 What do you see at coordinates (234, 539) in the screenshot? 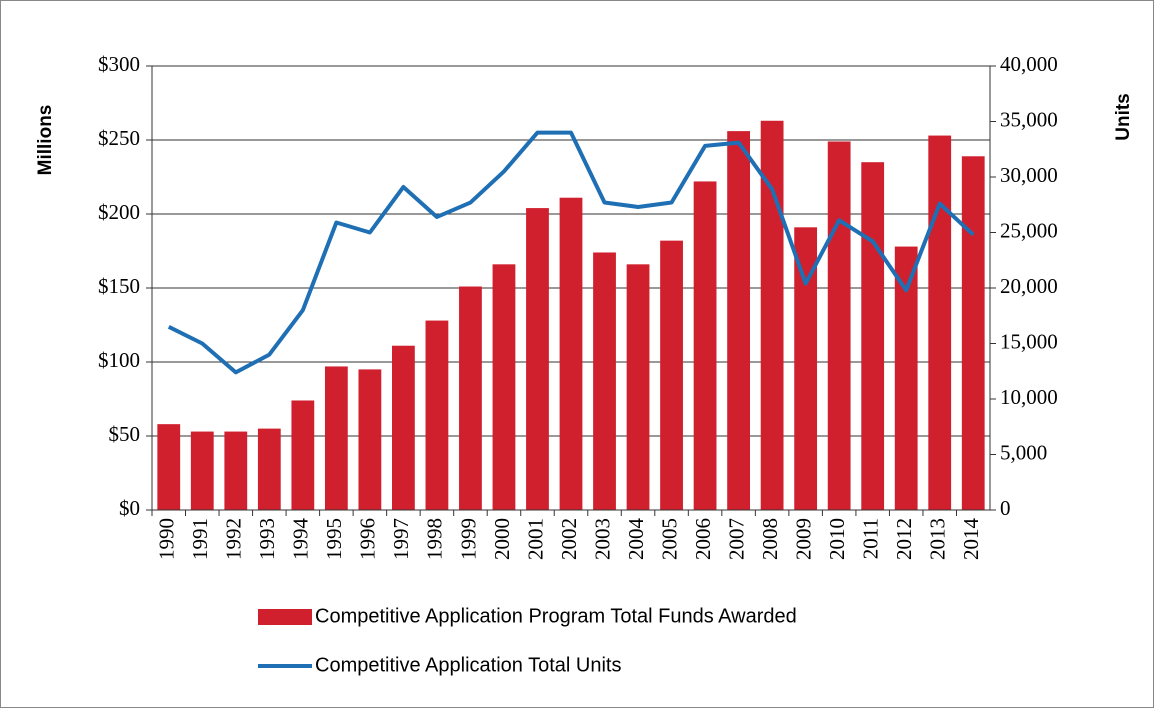
I see `x-tick-label: 1992` at bounding box center [234, 539].